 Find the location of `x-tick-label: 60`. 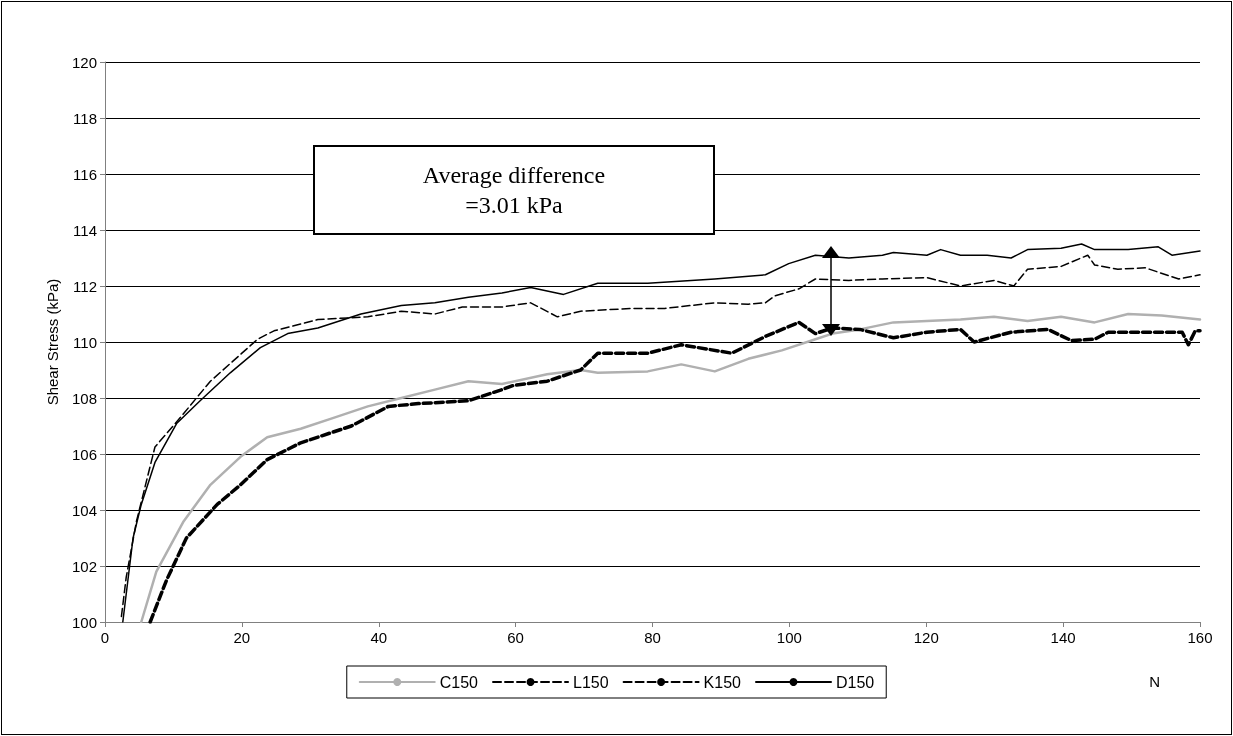

x-tick-label: 60 is located at coordinates (515, 637).